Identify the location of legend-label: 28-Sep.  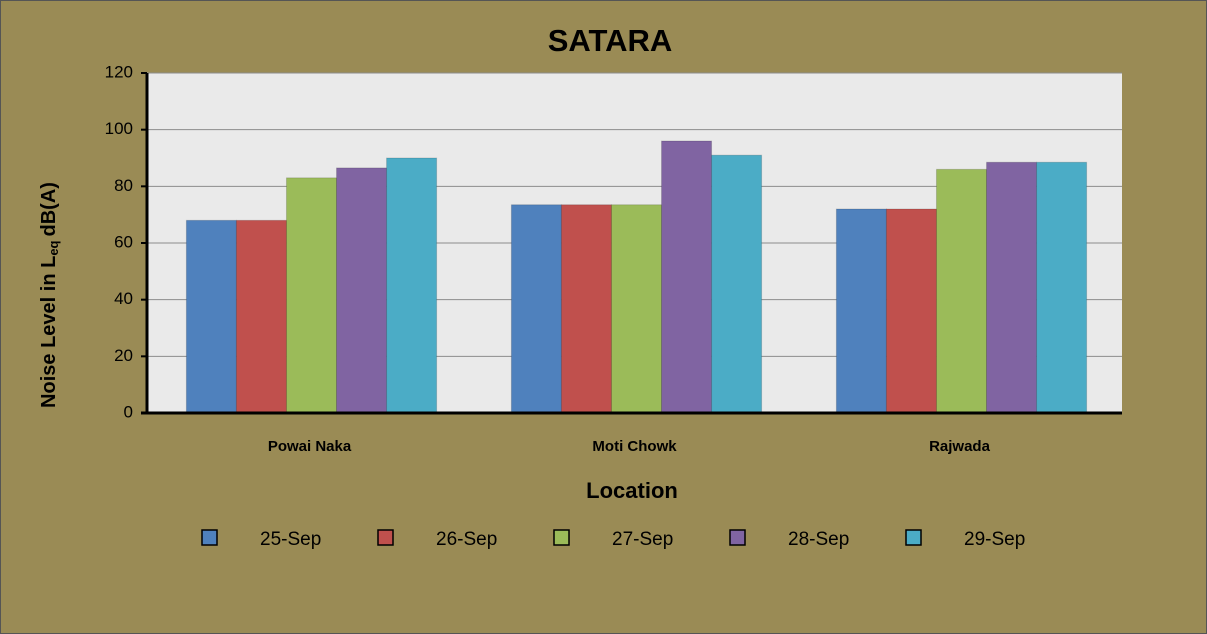
(818, 539).